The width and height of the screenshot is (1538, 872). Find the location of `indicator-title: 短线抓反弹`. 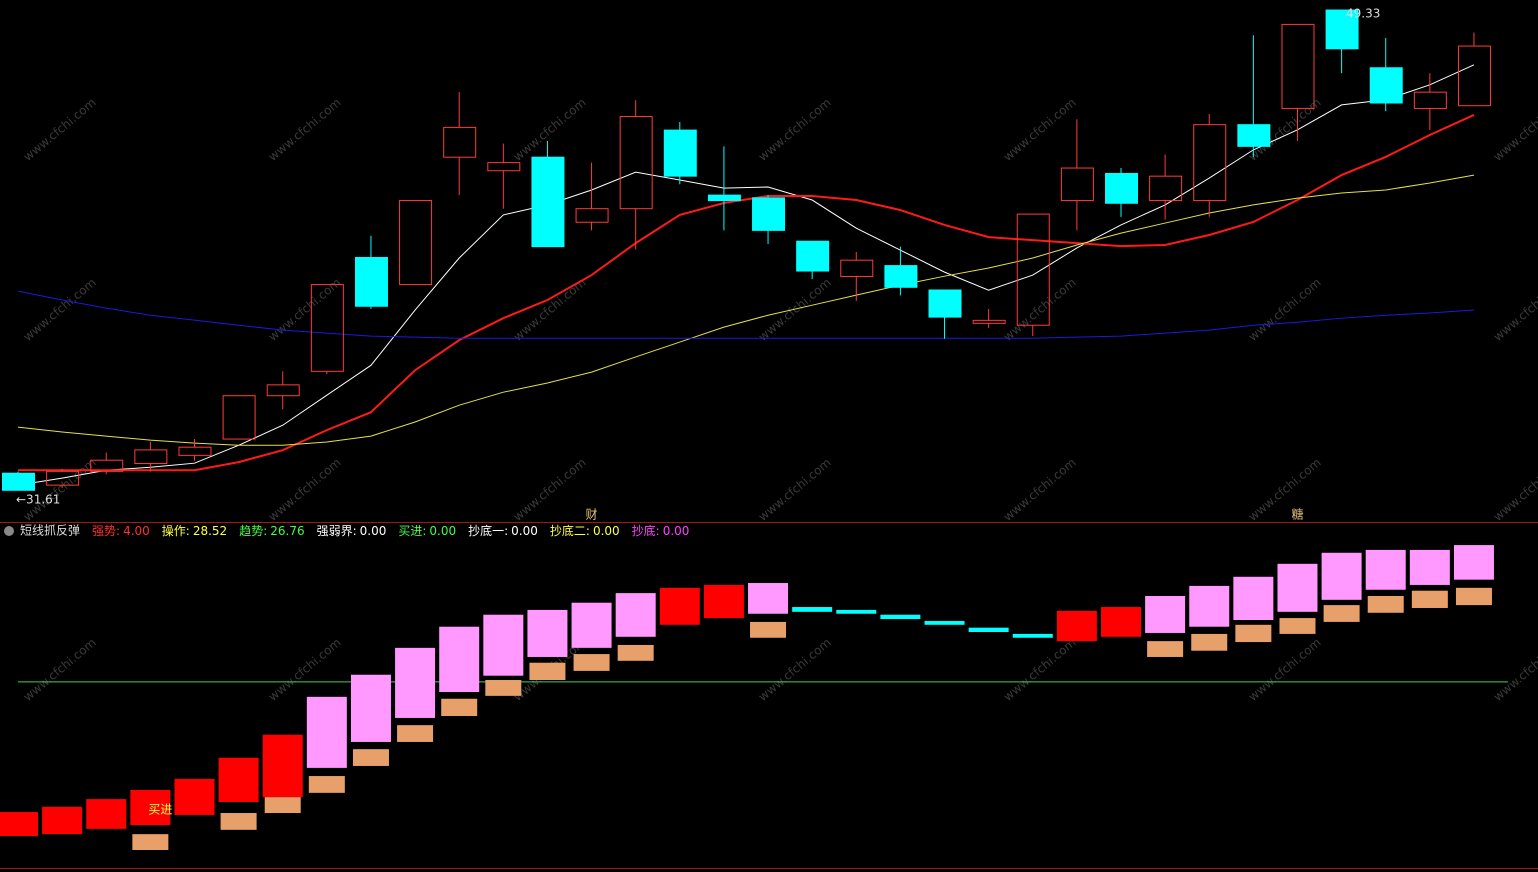

indicator-title: 短线抓反弹 is located at coordinates (50, 531).